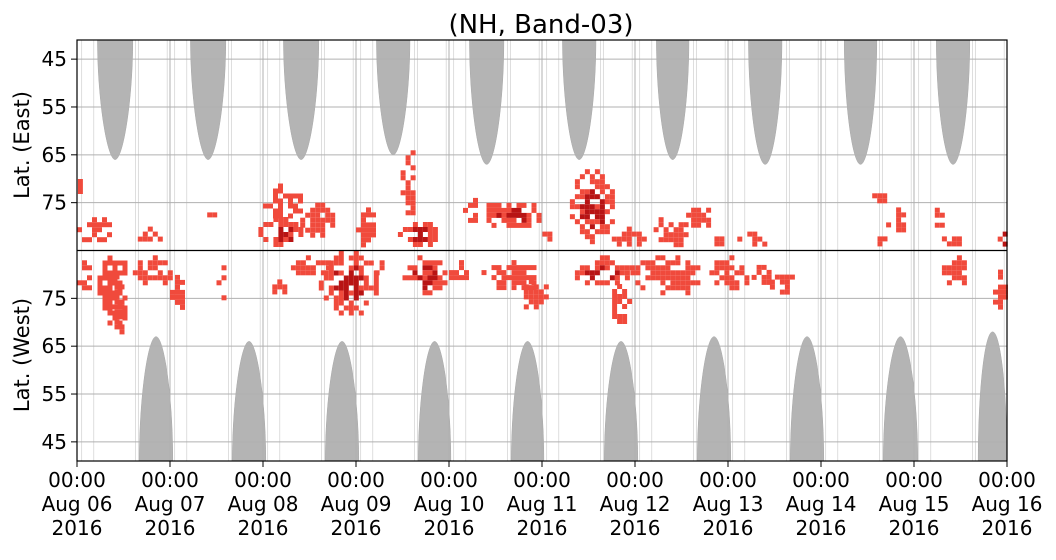  What do you see at coordinates (542, 480) in the screenshot?
I see `x-tick-label: 00:00` at bounding box center [542, 480].